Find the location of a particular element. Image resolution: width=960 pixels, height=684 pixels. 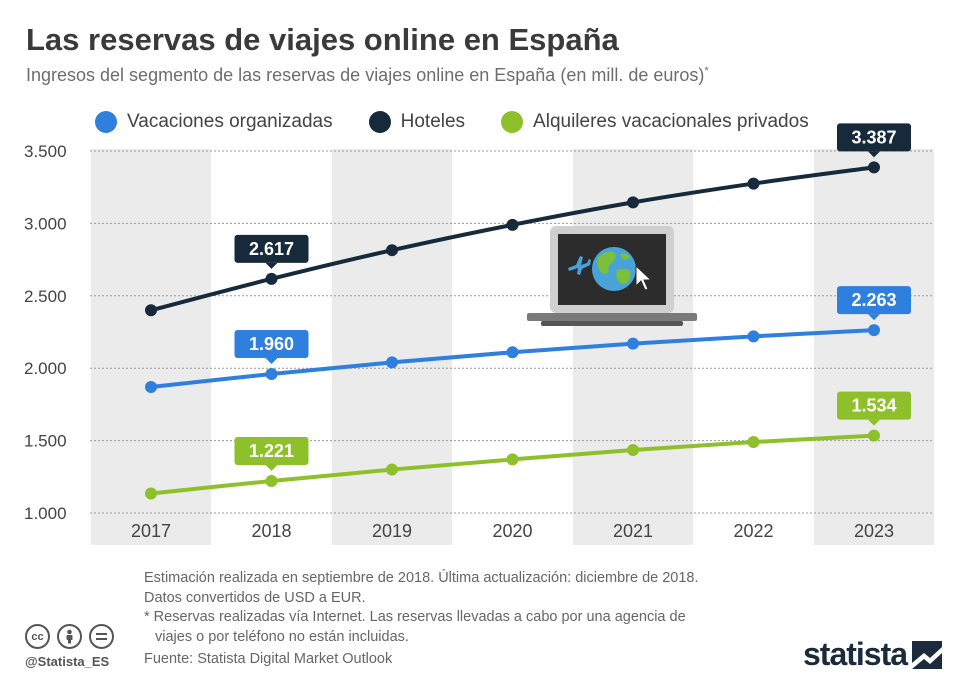

data-point-alquileres-2023 is located at coordinates (874, 435).